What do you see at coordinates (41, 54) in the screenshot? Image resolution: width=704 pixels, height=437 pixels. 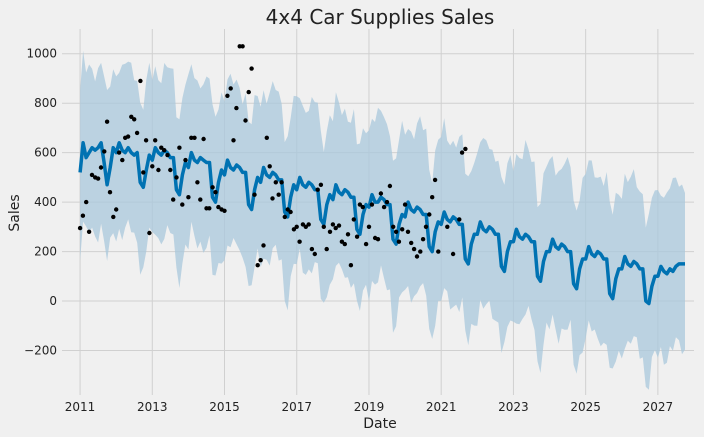 I see `y-tick-label: 1000` at bounding box center [41, 54].